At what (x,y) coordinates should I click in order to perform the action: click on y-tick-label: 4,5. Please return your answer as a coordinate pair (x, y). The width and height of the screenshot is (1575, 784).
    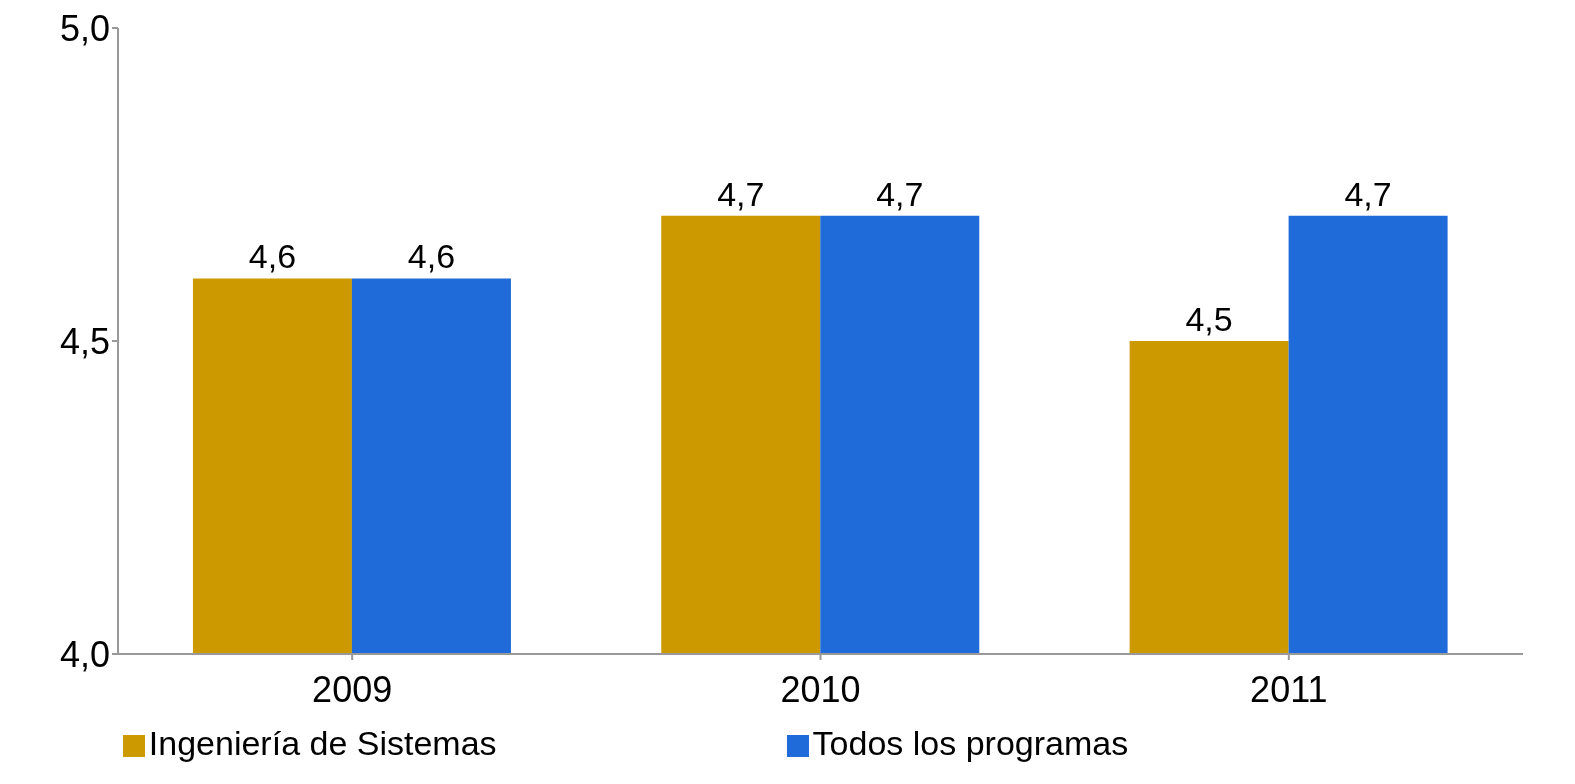
    Looking at the image, I should click on (84, 341).